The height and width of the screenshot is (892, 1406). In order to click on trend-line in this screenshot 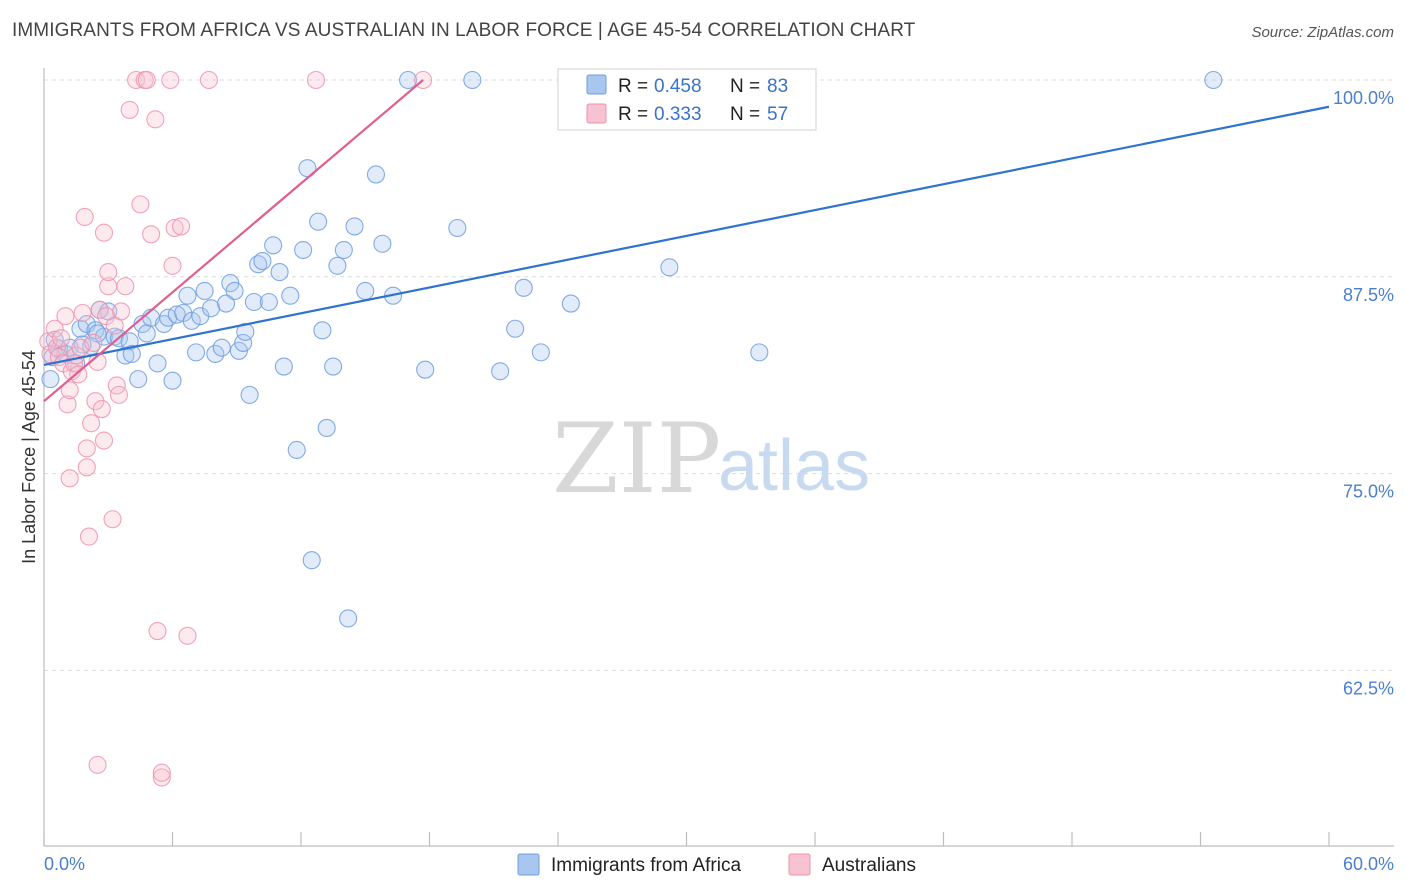, I will do `click(233, 241)`.